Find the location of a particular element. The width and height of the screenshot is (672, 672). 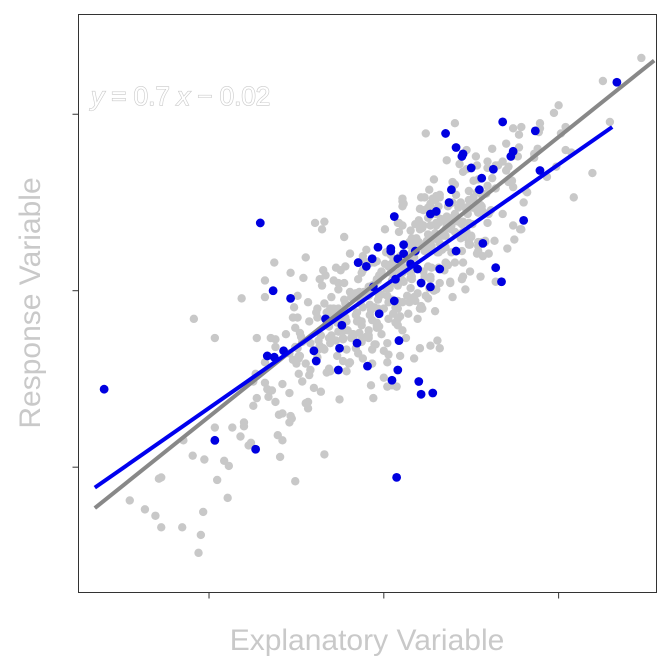

equation-y-symbol: y is located at coordinates (97, 96).